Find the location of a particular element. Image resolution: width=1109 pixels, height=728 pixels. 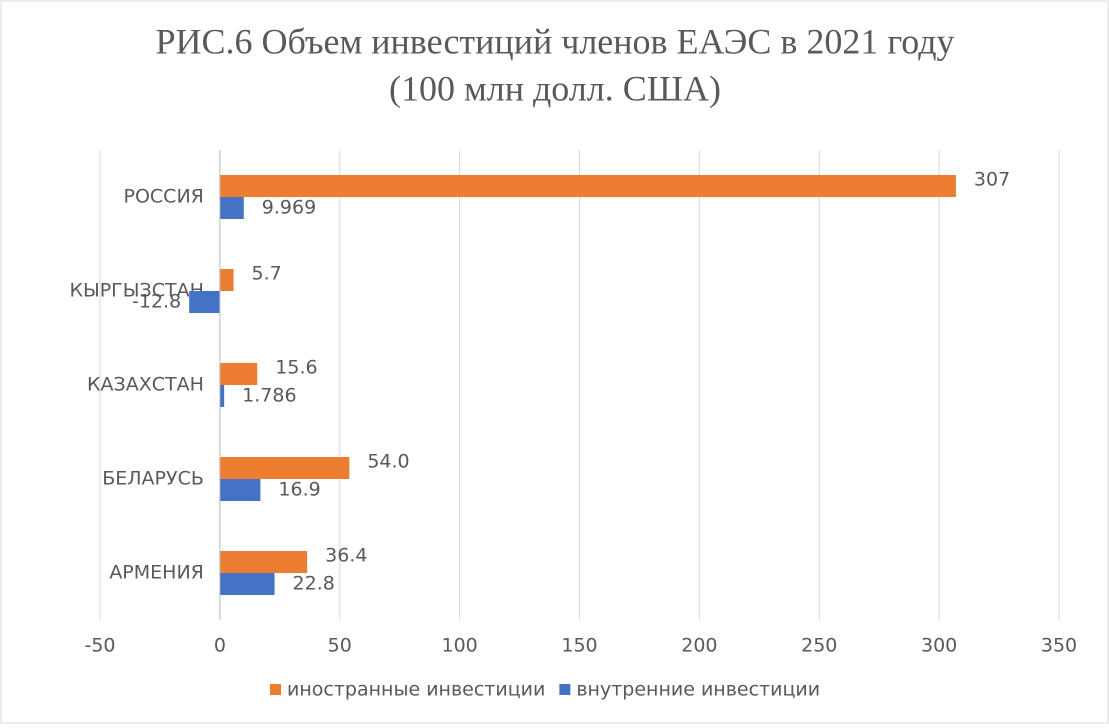

data-label: 1.786 is located at coordinates (269, 396).